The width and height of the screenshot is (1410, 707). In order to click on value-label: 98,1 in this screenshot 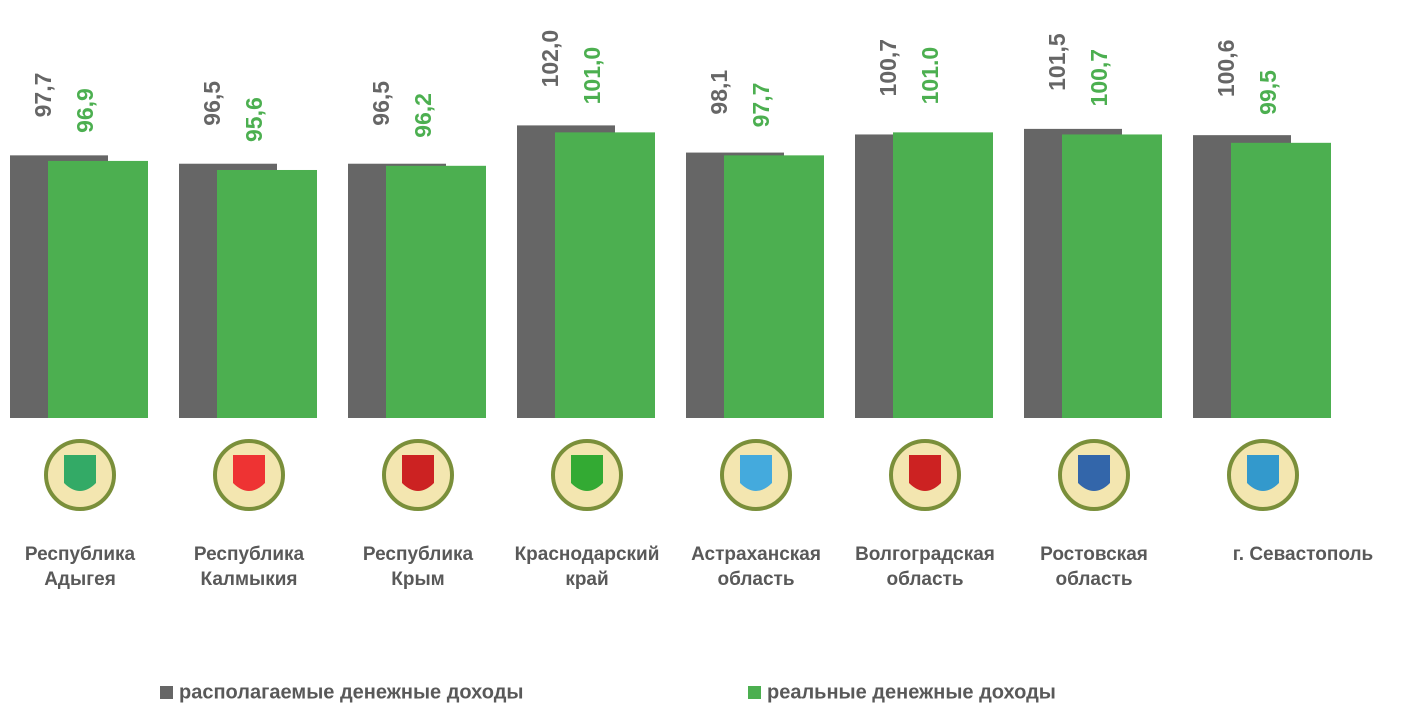, I will do `click(719, 92)`.